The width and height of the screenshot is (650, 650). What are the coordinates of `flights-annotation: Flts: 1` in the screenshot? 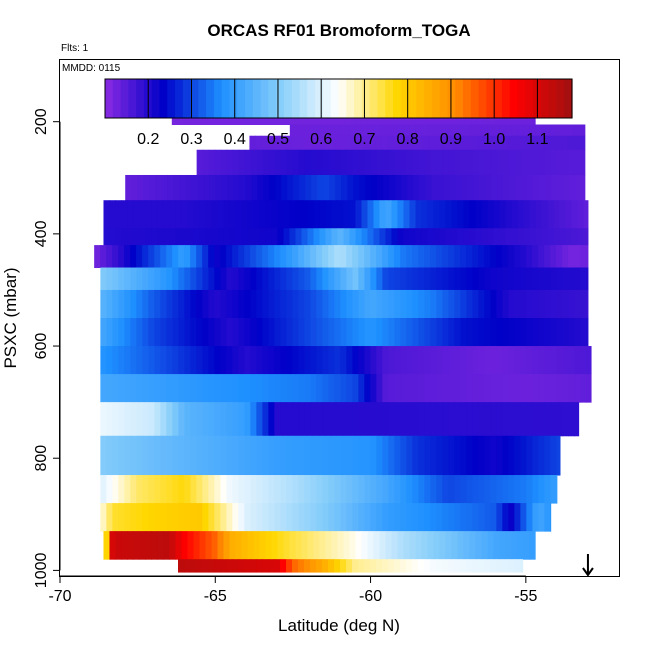 It's located at (75, 48).